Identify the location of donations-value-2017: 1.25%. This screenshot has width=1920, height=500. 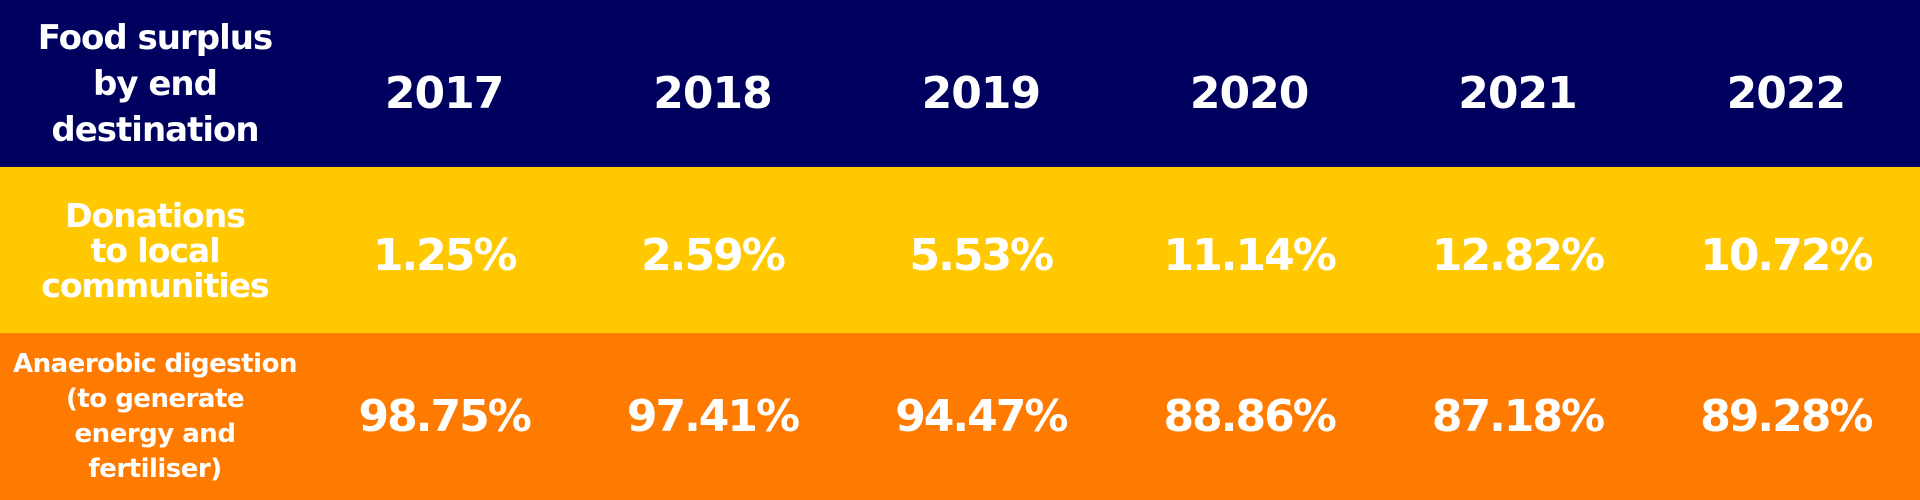
(444, 250).